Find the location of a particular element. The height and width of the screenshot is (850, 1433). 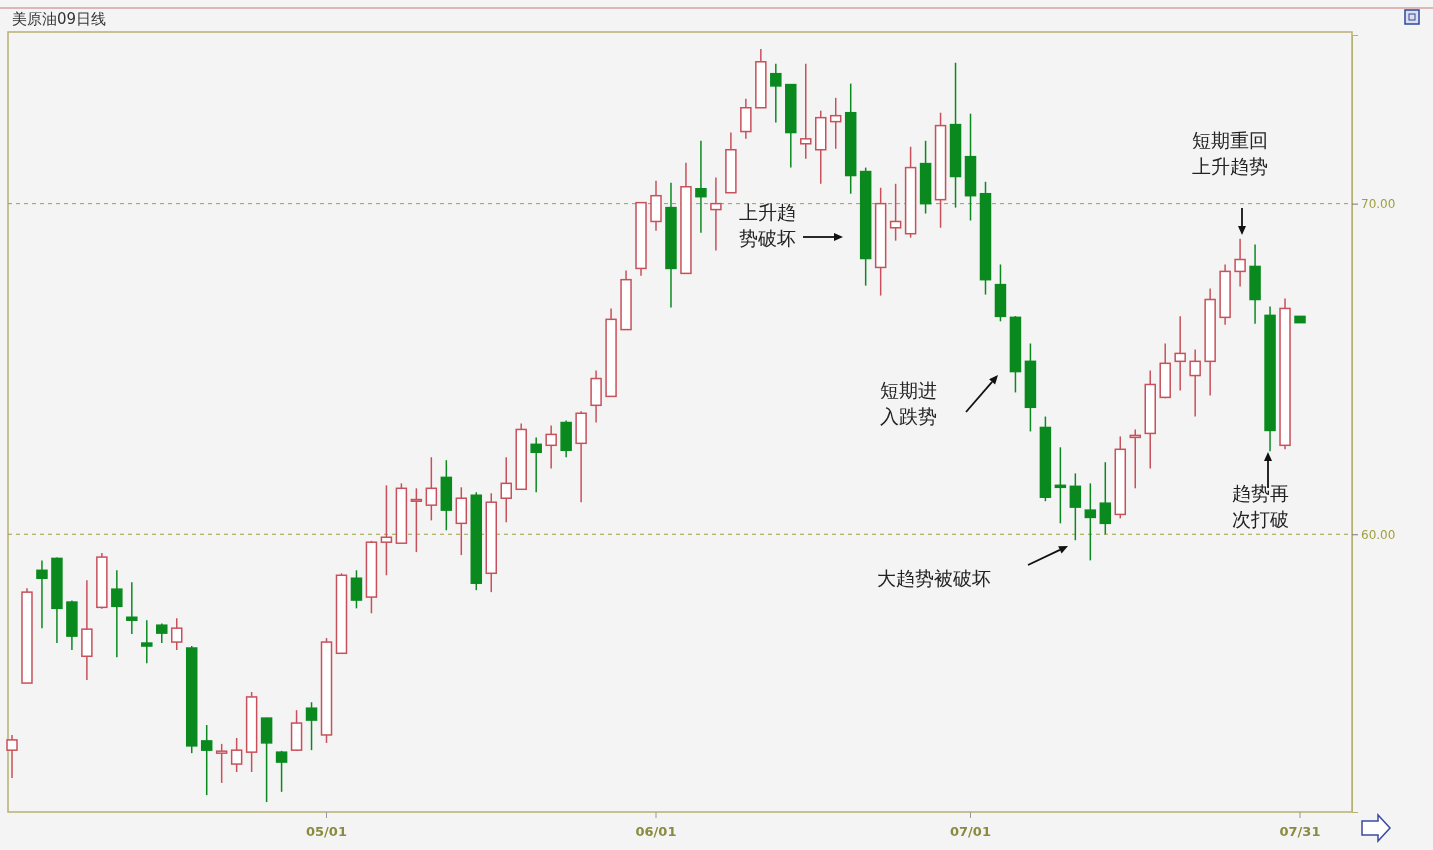

x-tick-label: 05/01 is located at coordinates (326, 831).